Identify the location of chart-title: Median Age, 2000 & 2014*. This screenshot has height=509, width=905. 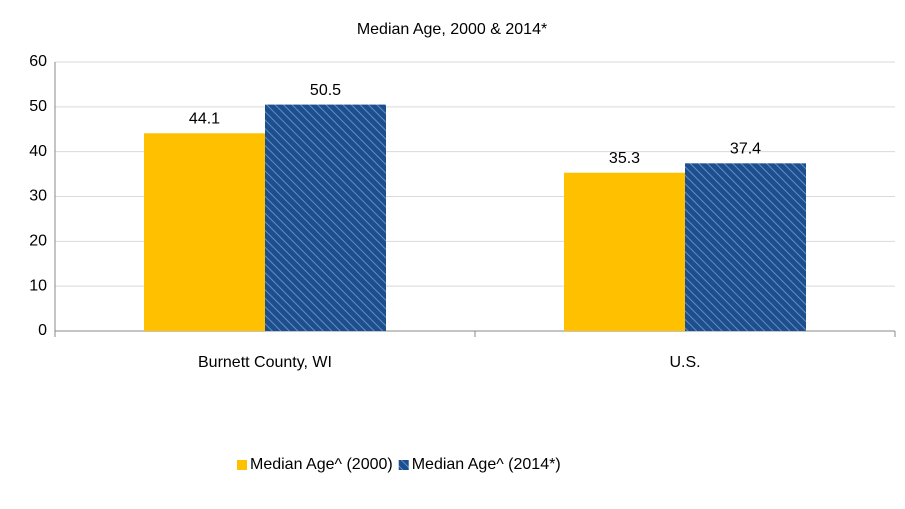
(452, 29).